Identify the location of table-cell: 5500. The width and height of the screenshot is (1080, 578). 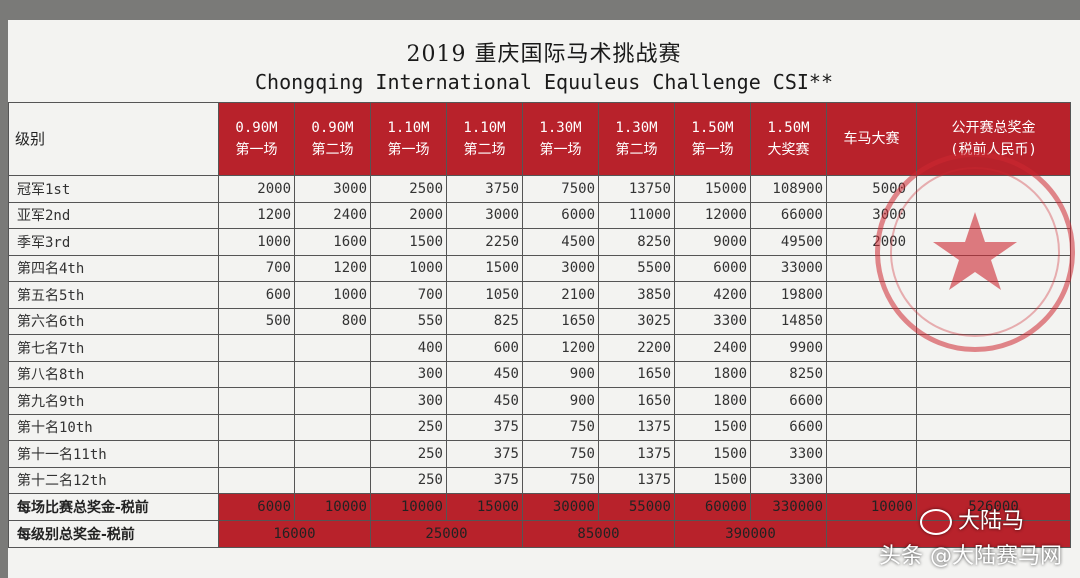
(636, 268).